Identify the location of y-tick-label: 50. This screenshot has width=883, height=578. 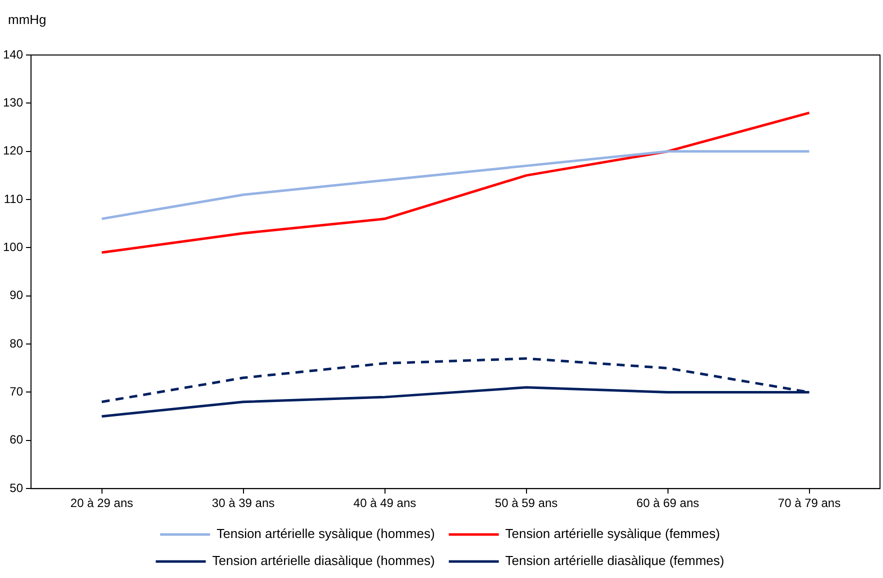
(17, 487).